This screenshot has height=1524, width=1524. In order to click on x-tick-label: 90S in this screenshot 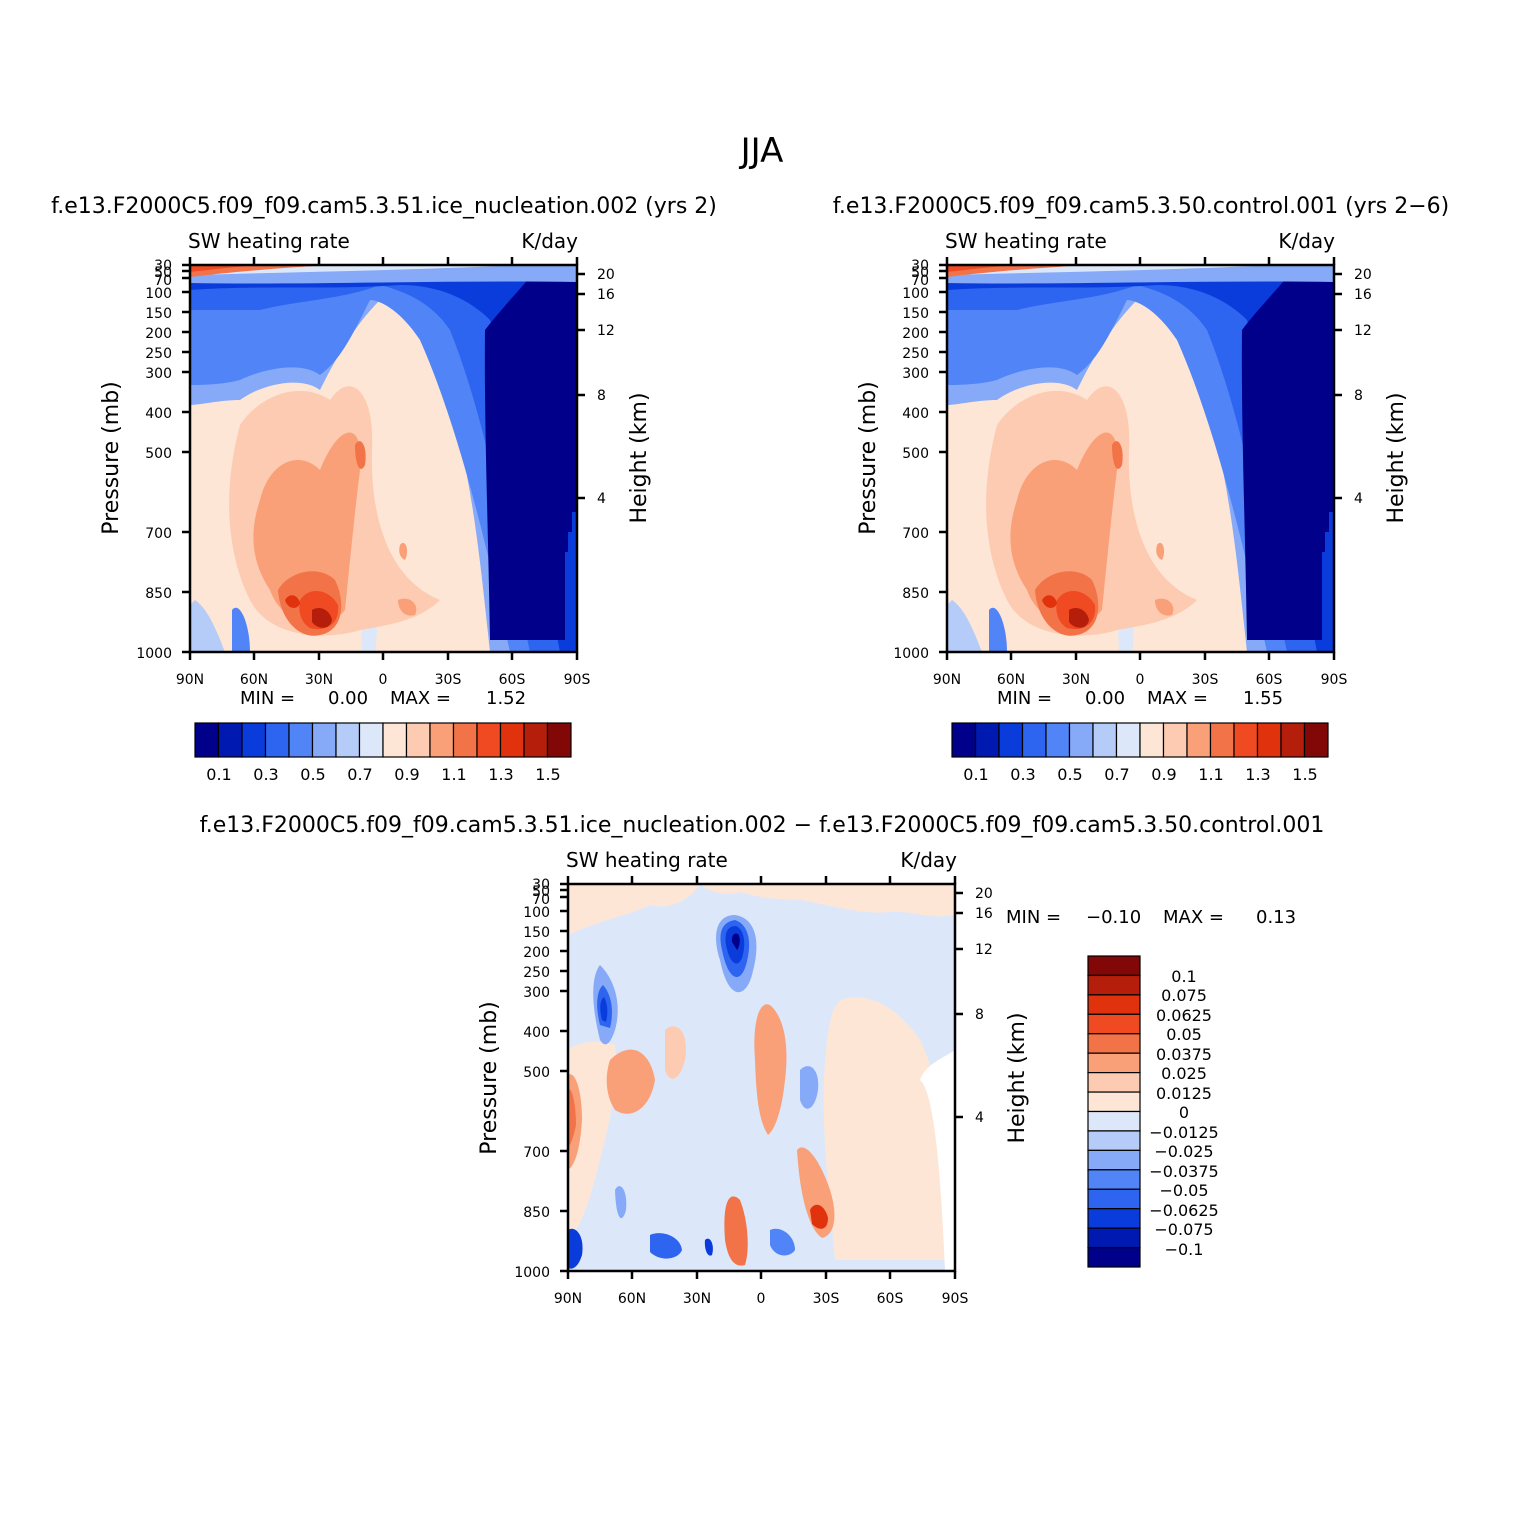, I will do `click(577, 680)`.